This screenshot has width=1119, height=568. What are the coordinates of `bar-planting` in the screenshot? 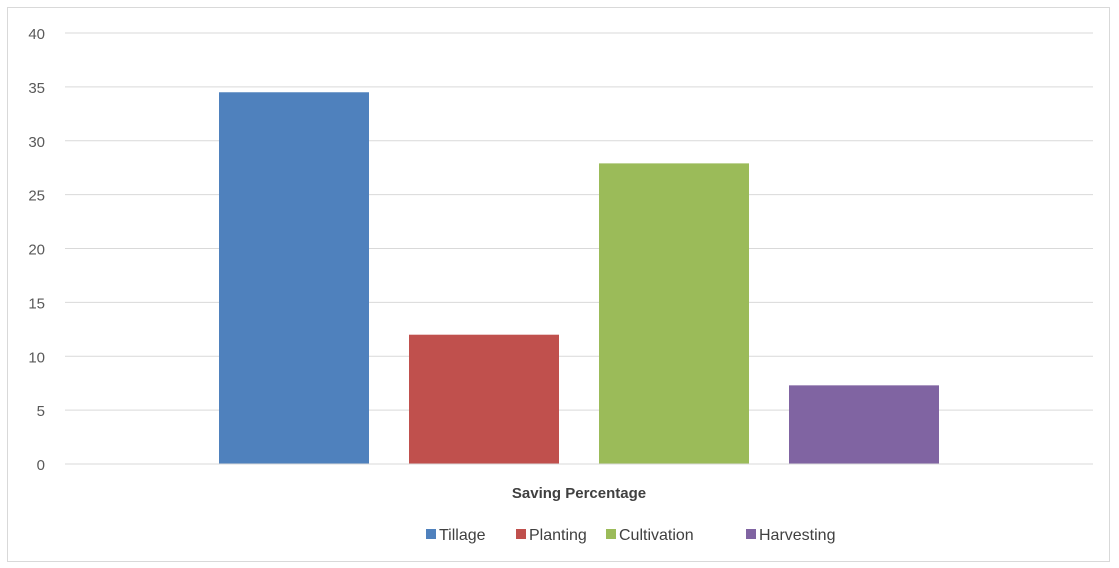 It's located at (484, 399).